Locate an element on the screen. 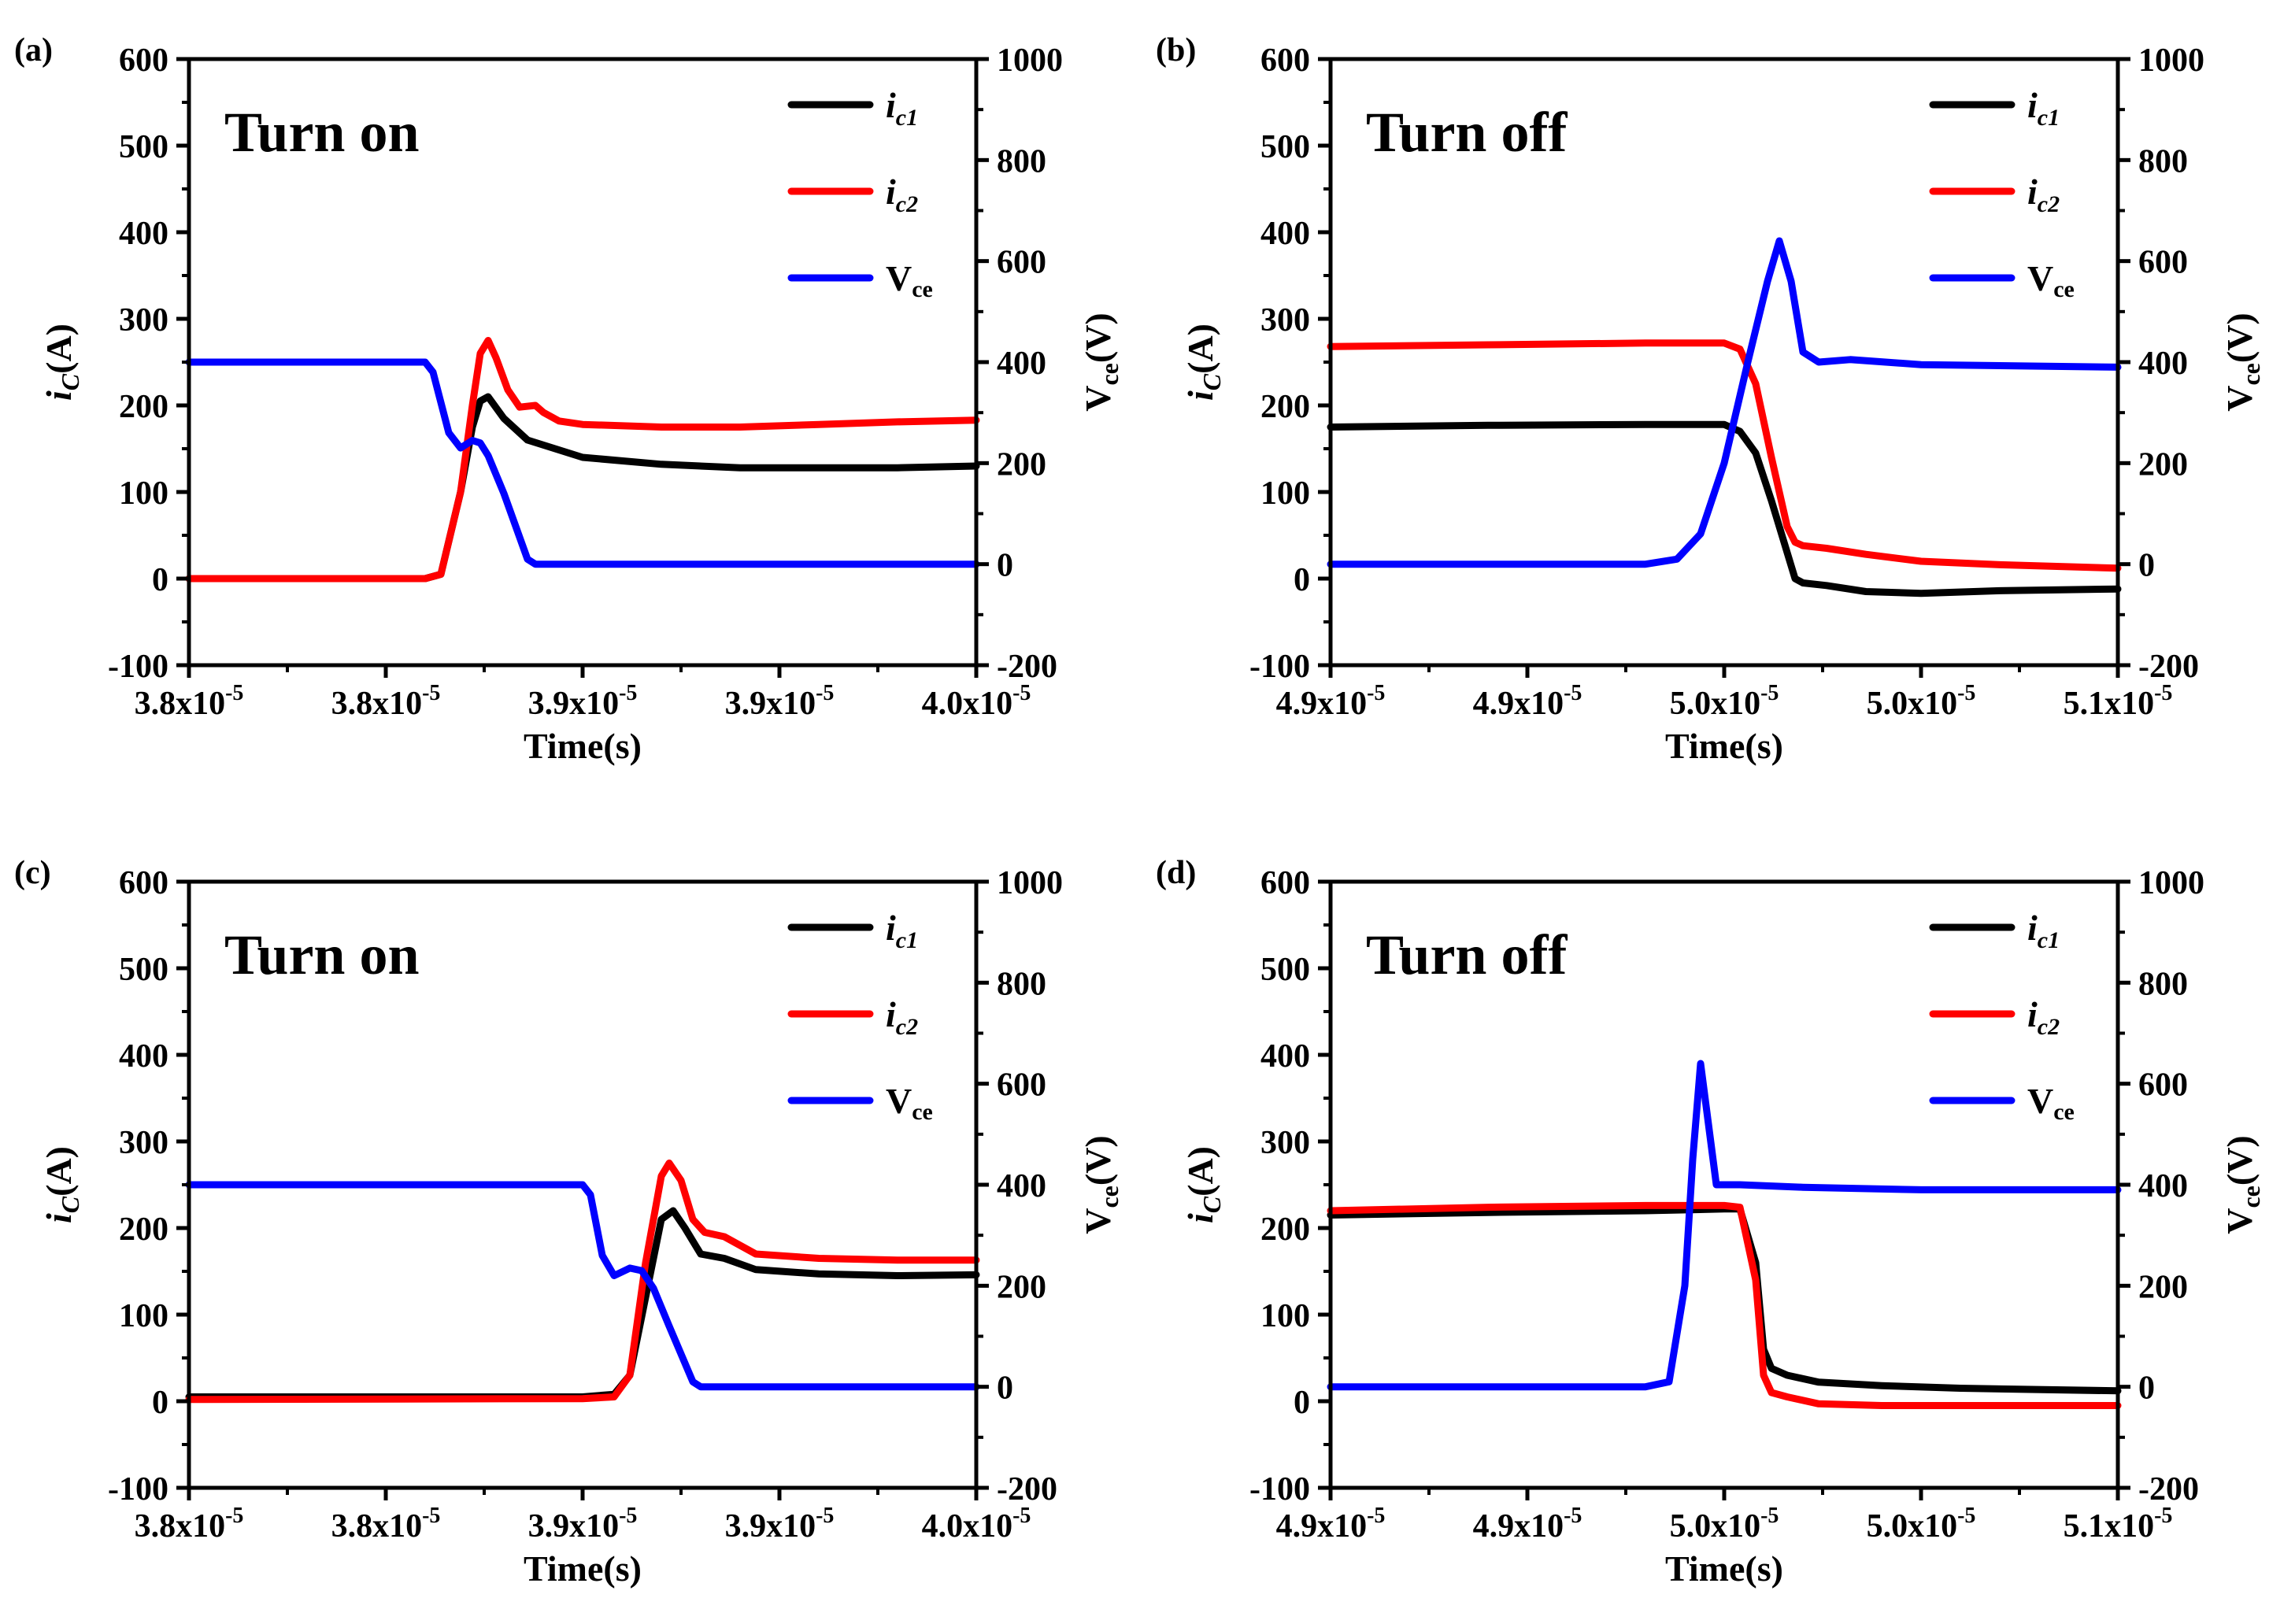  panel-label: (c) is located at coordinates (32, 873).